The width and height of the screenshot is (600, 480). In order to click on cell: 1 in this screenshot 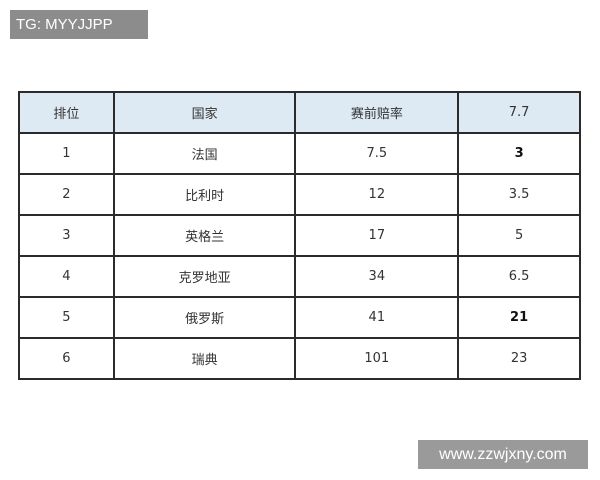, I will do `click(66, 153)`.